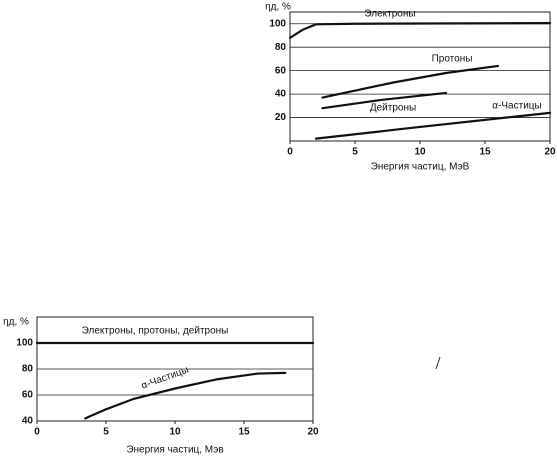 The height and width of the screenshot is (459, 557). I want to click on series-label: Дейтроны, so click(393, 108).